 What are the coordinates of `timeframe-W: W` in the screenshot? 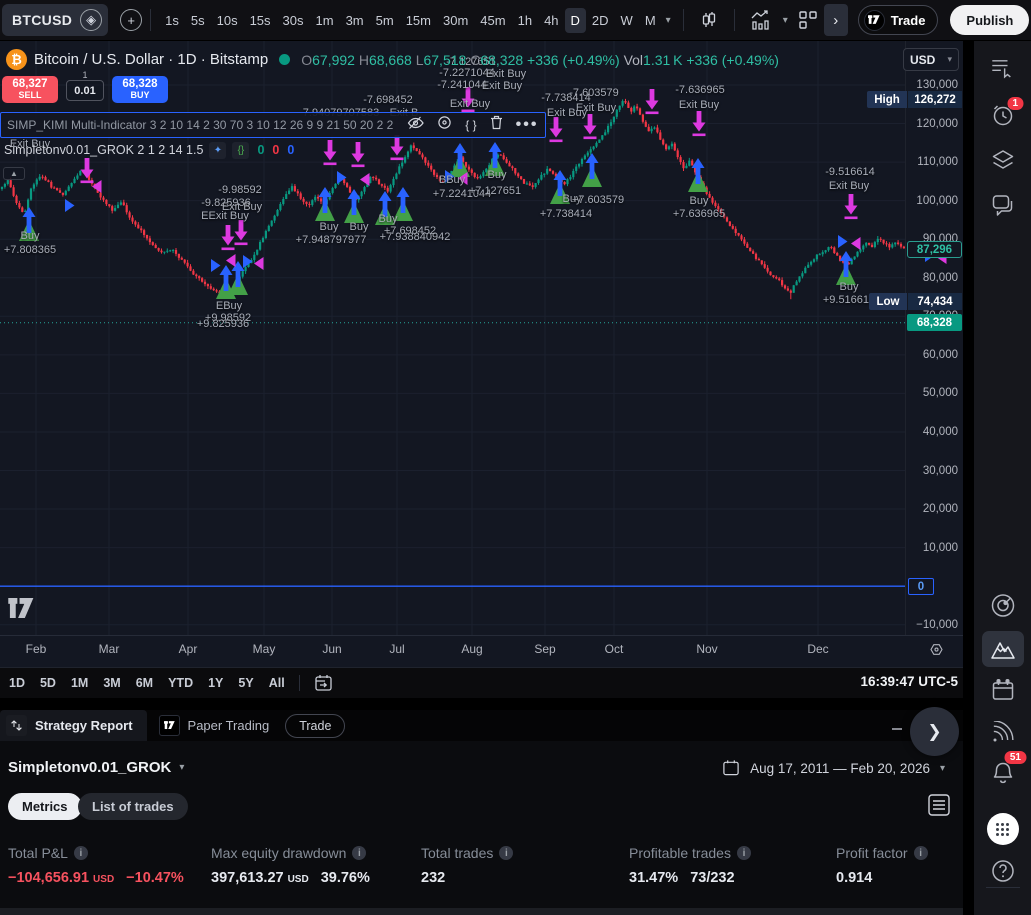 It's located at (626, 20).